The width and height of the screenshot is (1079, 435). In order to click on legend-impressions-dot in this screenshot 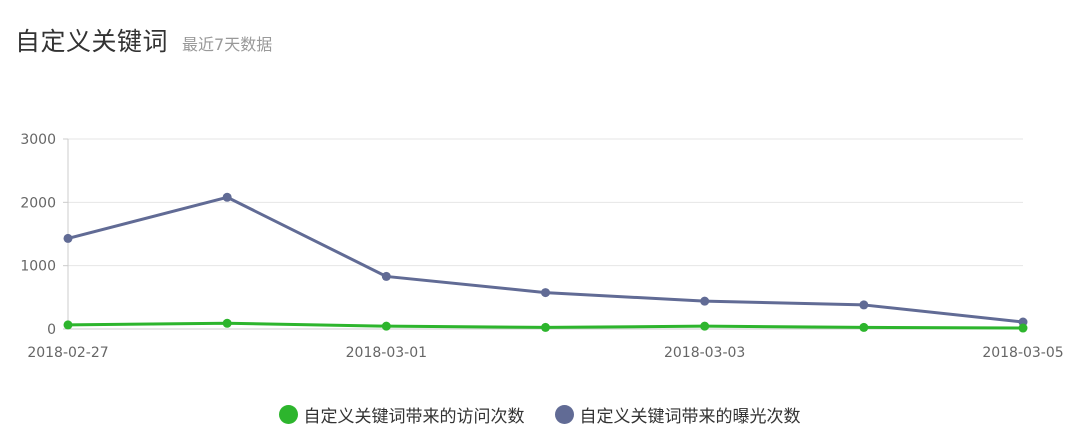, I will do `click(564, 414)`.